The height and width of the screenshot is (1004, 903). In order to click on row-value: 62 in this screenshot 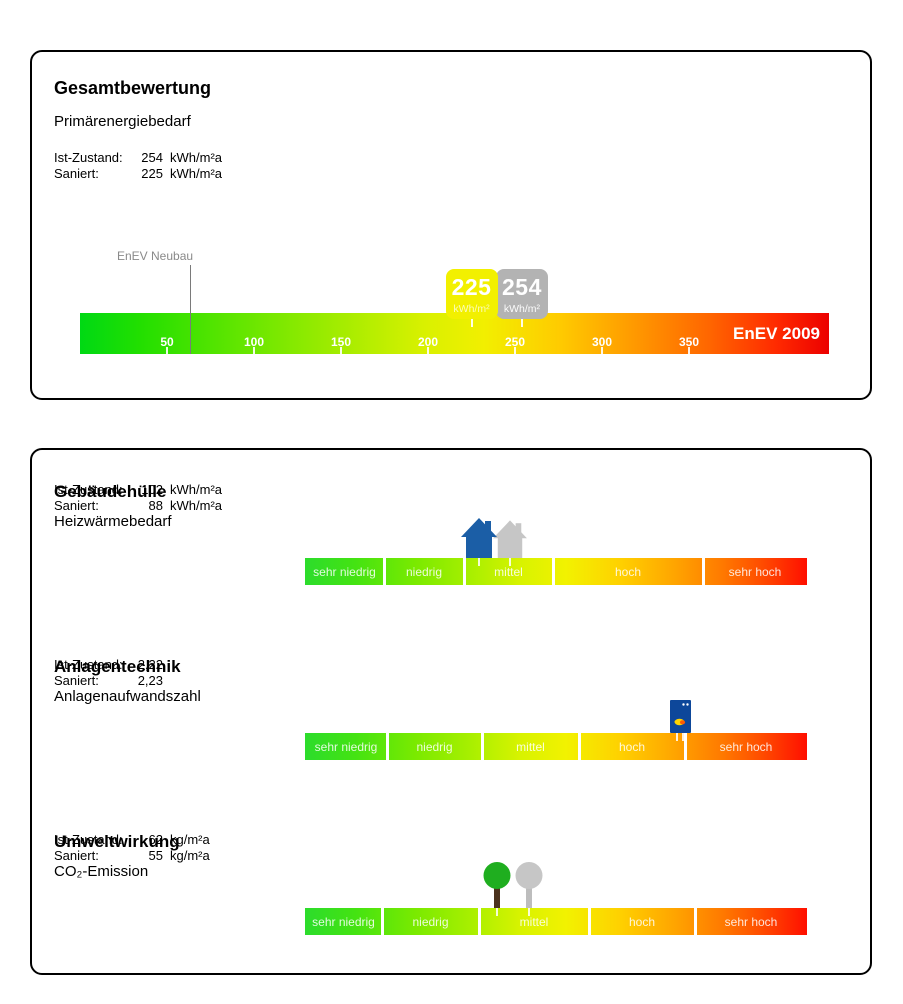, I will do `click(155, 839)`.